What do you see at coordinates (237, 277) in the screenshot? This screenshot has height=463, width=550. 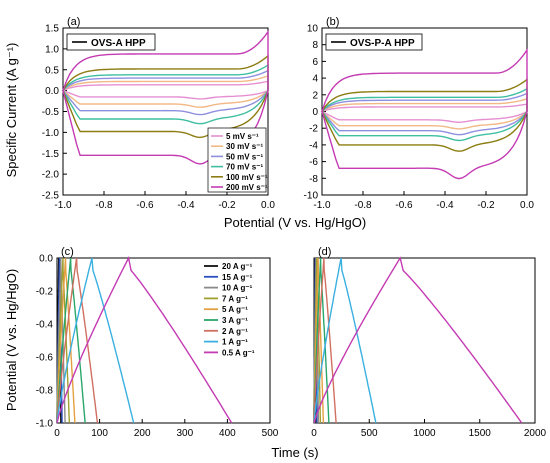 I see `legend-label: 15 A g⁻¹` at bounding box center [237, 277].